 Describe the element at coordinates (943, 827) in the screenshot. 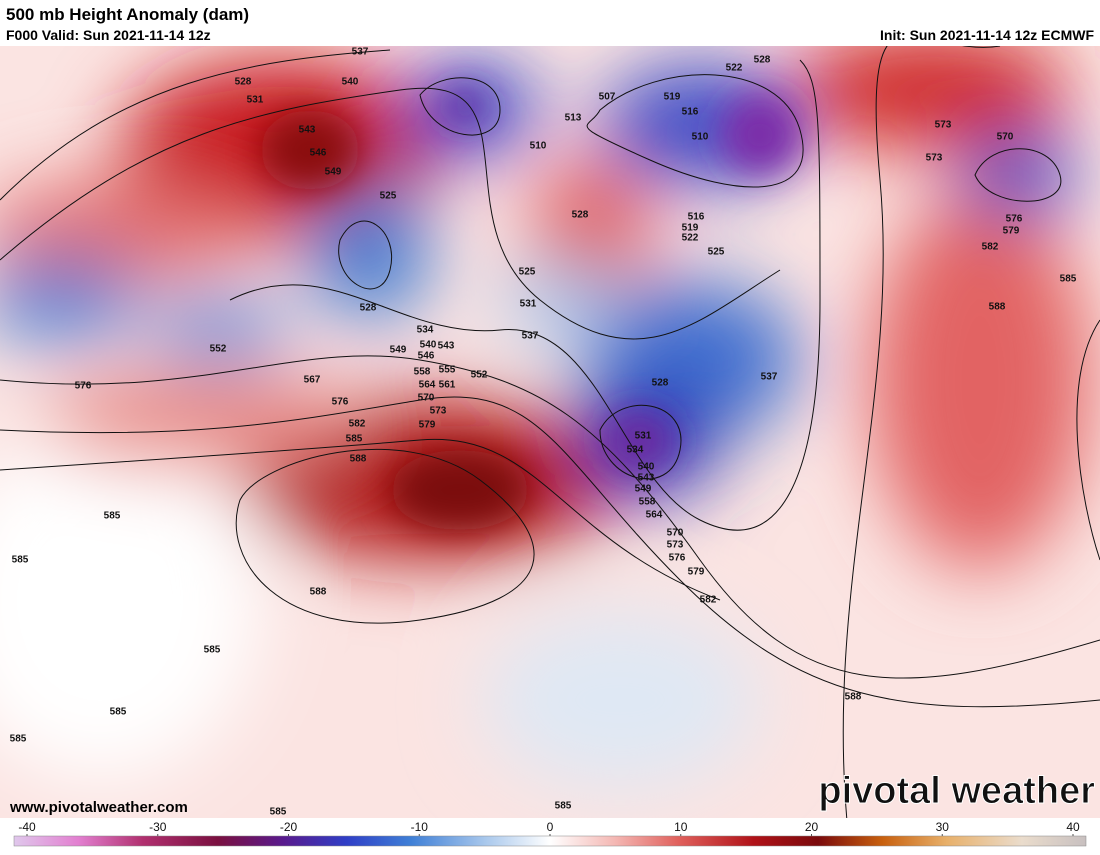

I see `colorbar-tick-label: 30` at that location.